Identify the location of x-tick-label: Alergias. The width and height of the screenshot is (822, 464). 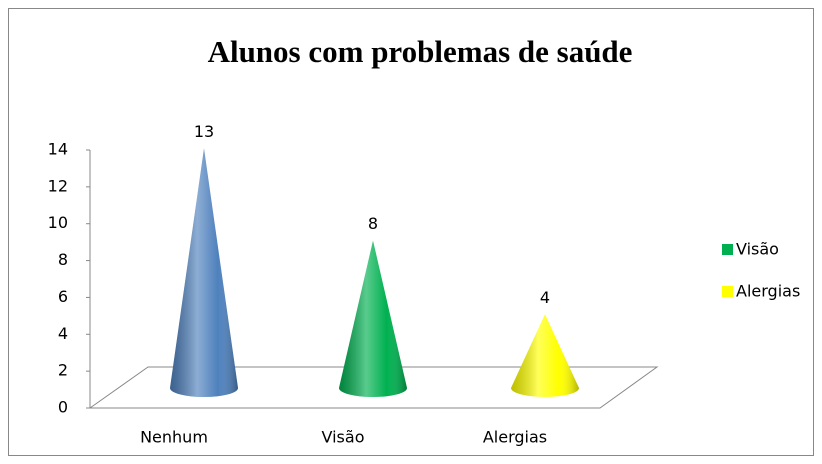
(515, 437).